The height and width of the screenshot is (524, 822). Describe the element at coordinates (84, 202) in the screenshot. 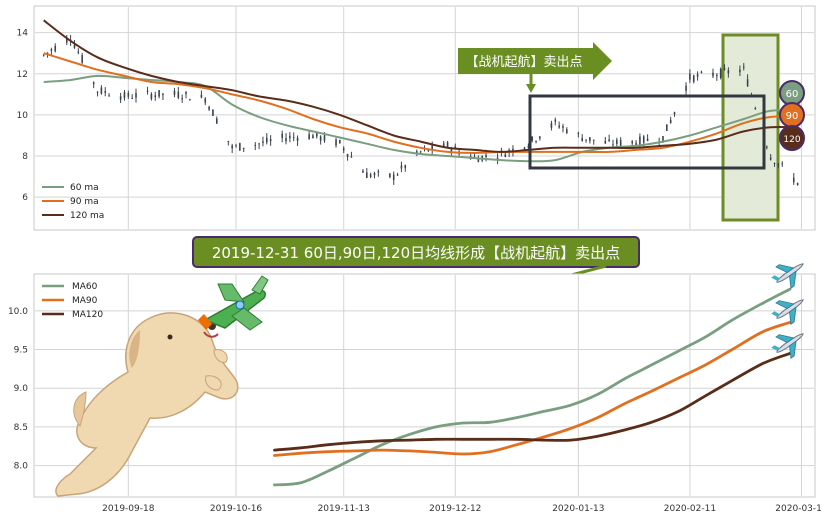

I see `legend-label-90ma: 90 ma` at that location.